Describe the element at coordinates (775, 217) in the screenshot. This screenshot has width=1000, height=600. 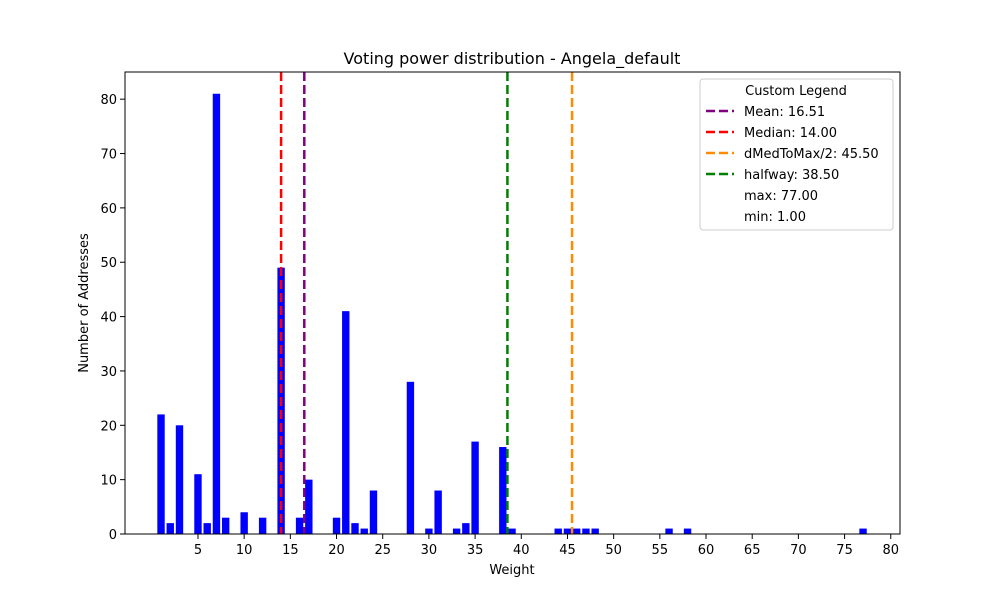
I see `legend-entry: min: 1.00` at that location.